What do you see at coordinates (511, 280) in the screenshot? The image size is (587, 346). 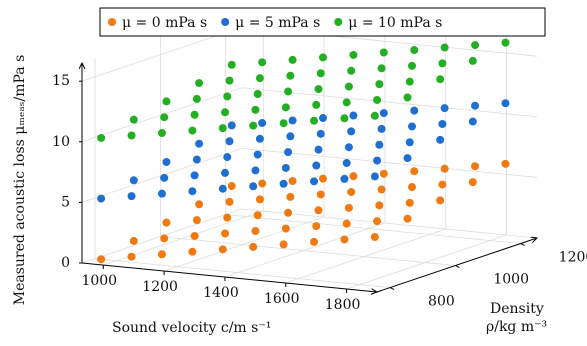 I see `y-tick-label: 1000` at bounding box center [511, 280].